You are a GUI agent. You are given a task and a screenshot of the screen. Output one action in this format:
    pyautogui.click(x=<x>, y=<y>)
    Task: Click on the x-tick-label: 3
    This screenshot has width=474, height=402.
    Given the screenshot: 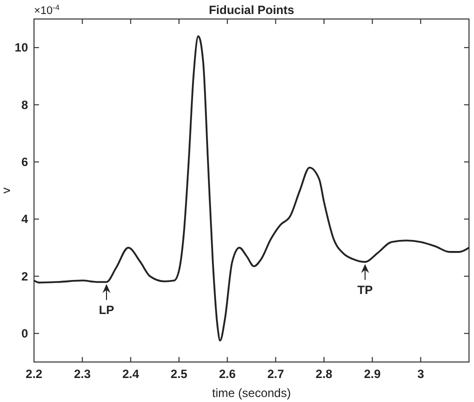 What is the action you would take?
    pyautogui.click(x=420, y=374)
    